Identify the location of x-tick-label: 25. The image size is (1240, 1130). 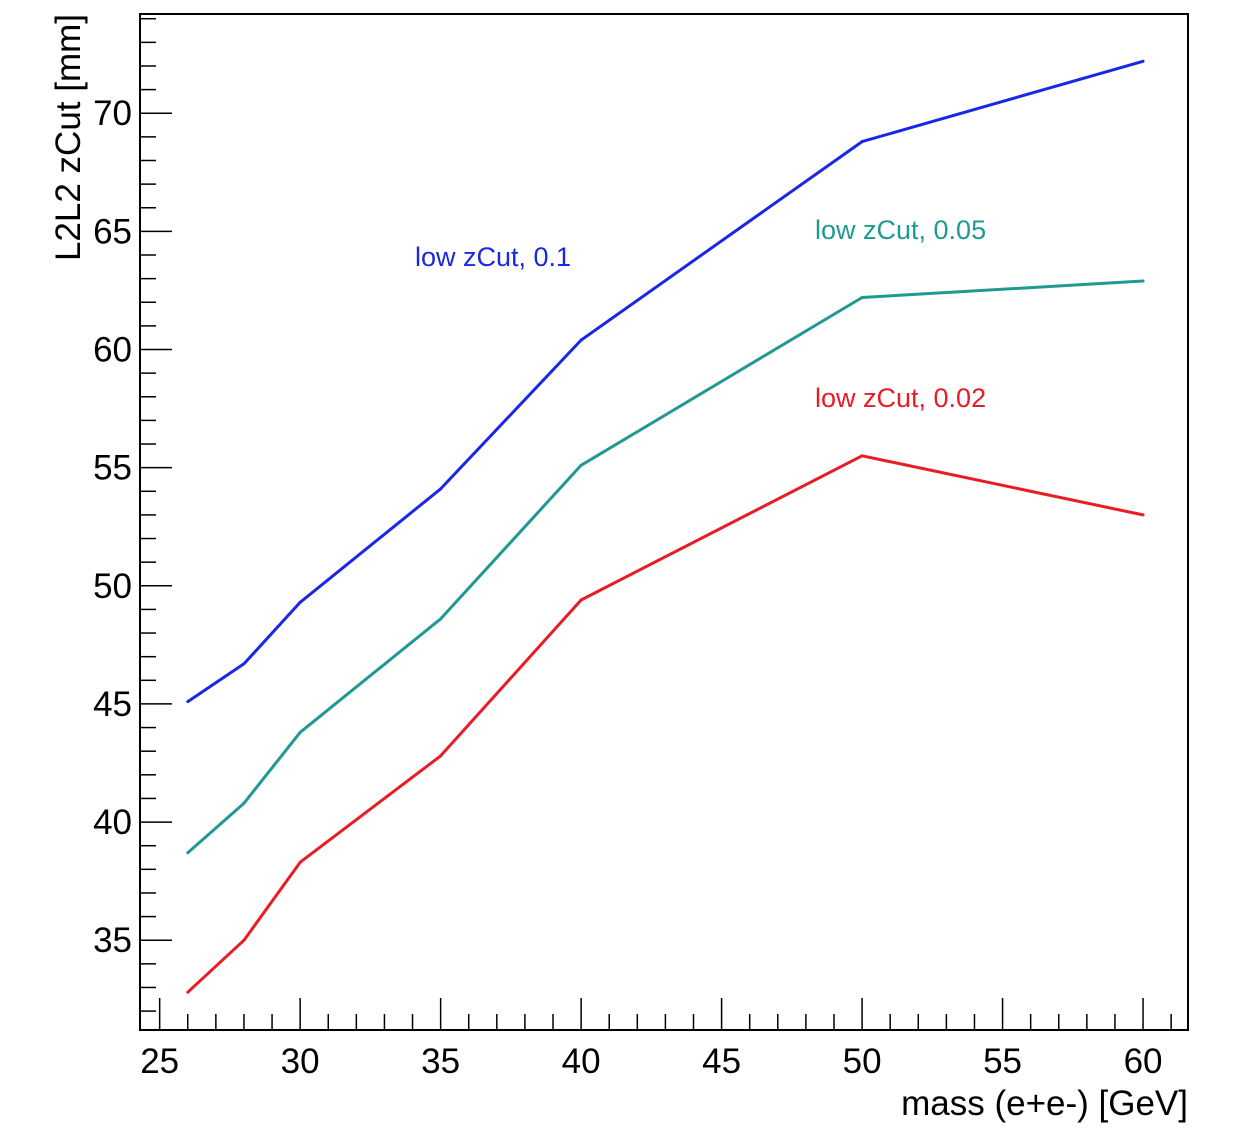
(159, 1061).